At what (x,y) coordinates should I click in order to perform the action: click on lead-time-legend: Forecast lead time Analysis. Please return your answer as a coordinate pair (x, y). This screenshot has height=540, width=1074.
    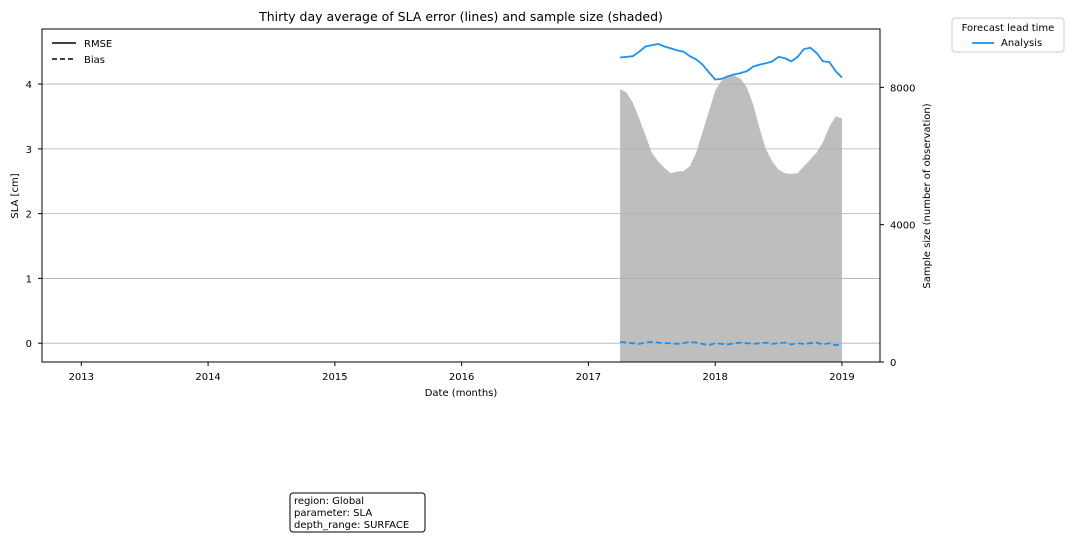
    Looking at the image, I should click on (1008, 35).